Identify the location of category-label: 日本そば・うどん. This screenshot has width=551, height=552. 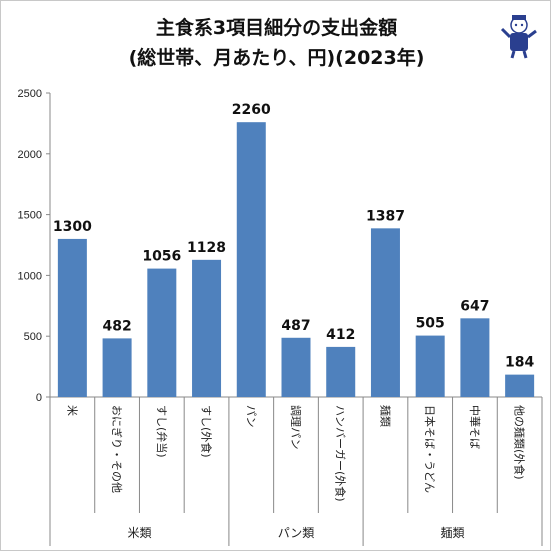
(430, 449).